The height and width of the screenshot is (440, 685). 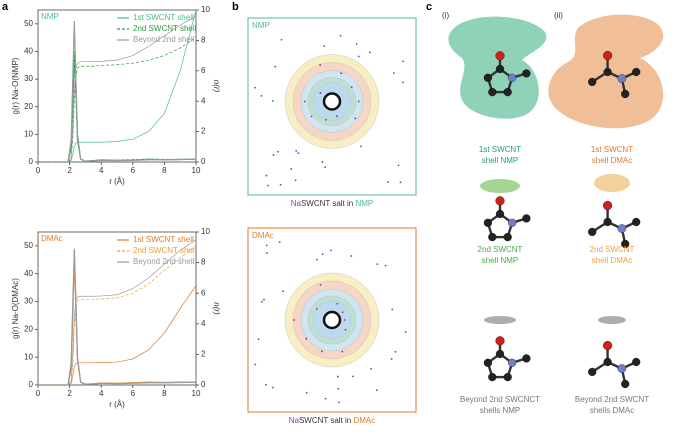 I want to click on y-tick-label: 40, so click(x=28, y=51).